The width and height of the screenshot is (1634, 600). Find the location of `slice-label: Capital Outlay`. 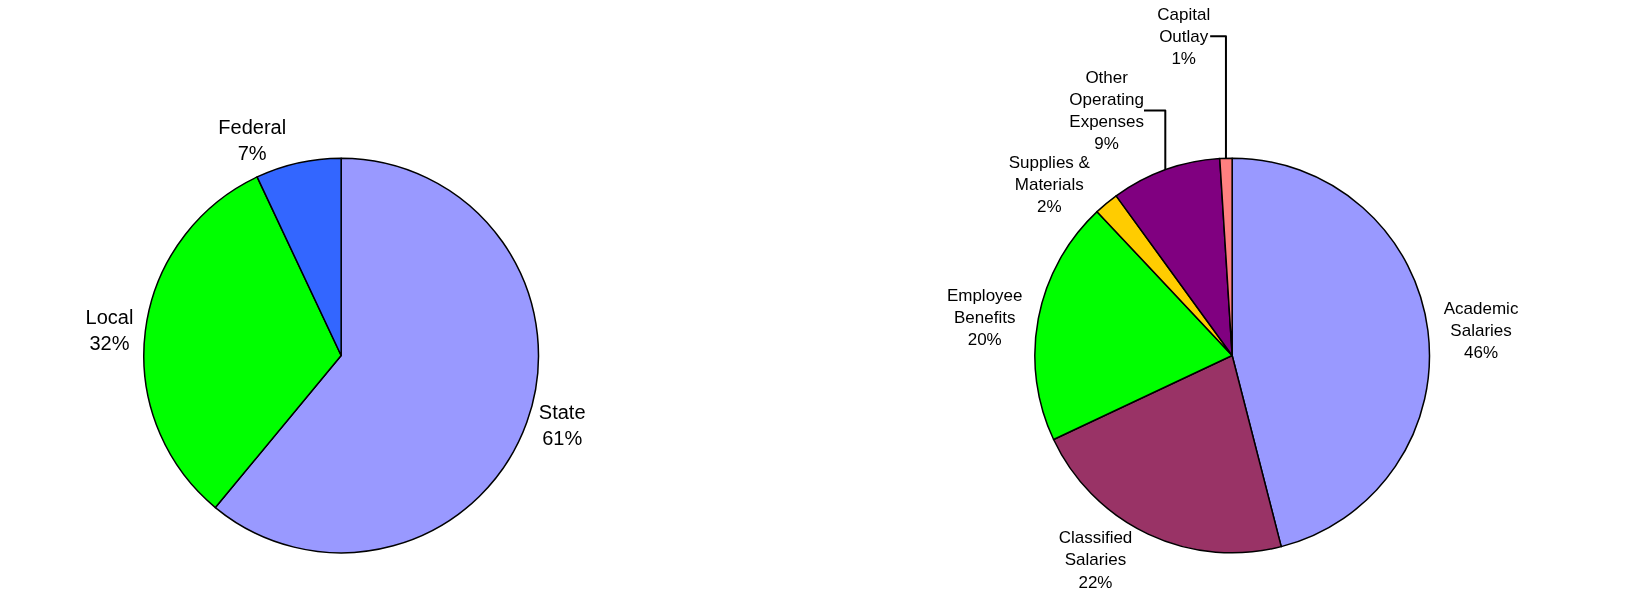

slice-label: Capital Outlay is located at coordinates (1184, 25).